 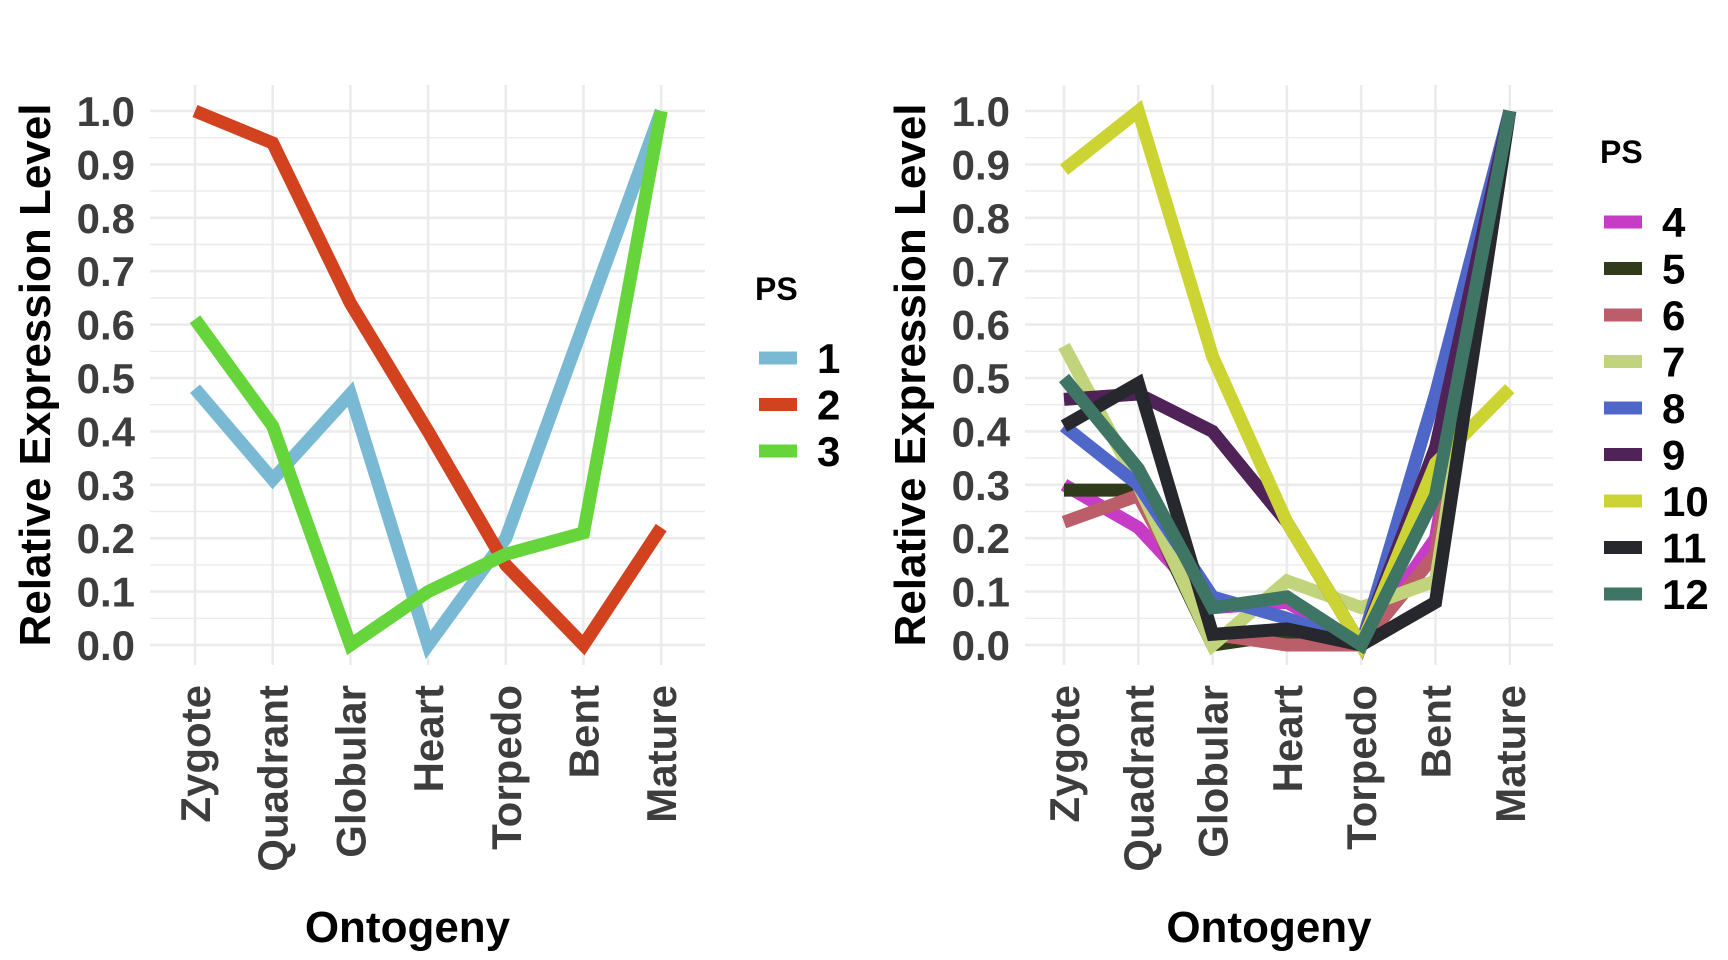 I want to click on legend-item-8: 8, so click(x=1644, y=408).